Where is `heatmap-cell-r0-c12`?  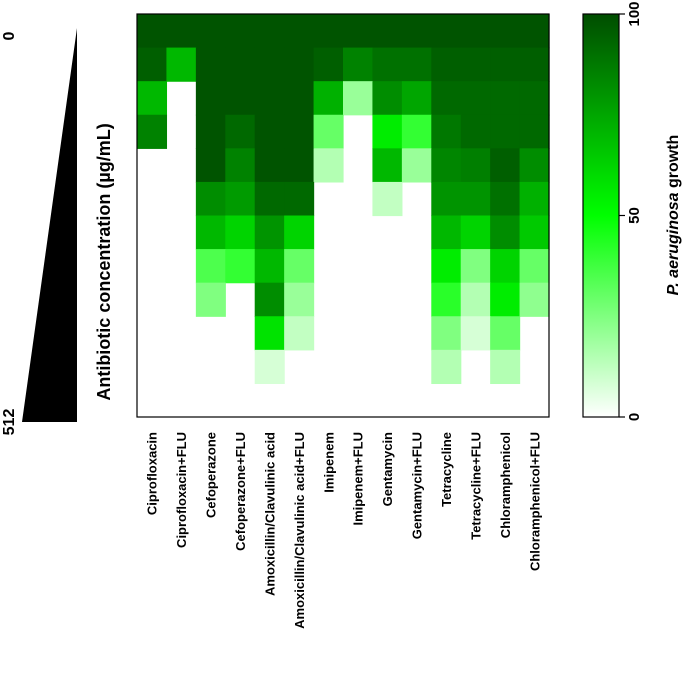
heatmap-cell-r0-c12 is located at coordinates (505, 31).